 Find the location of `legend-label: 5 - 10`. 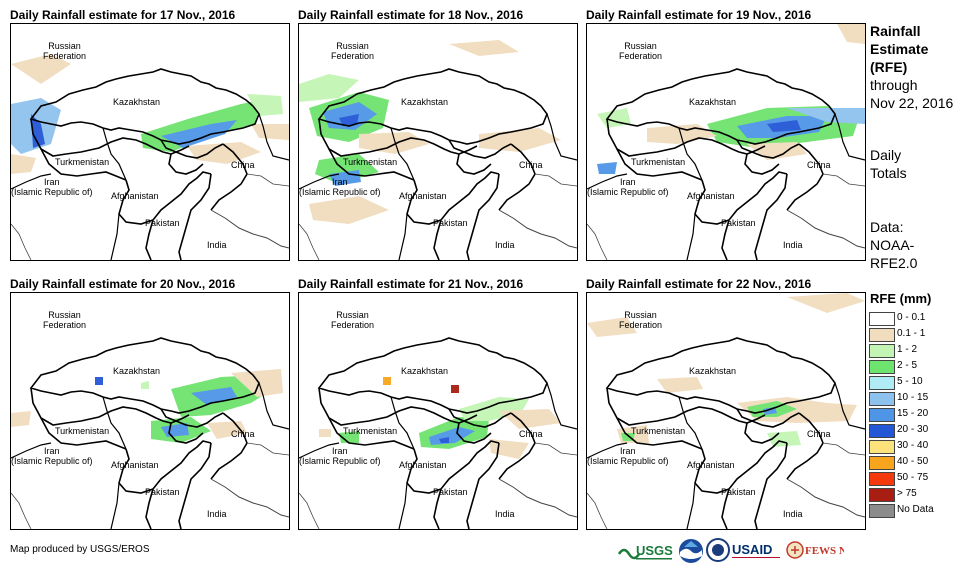

legend-label: 5 - 10 is located at coordinates (910, 381).